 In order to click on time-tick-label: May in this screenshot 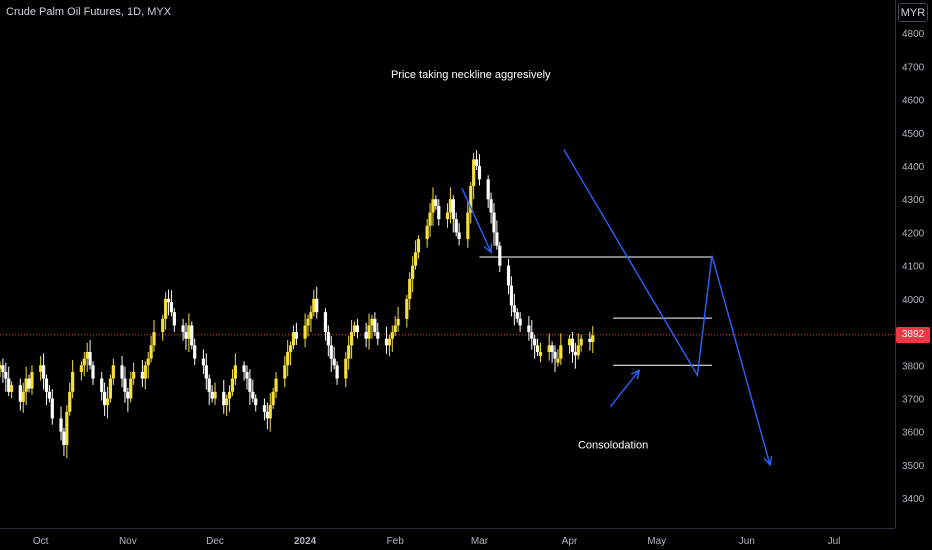, I will do `click(656, 541)`.